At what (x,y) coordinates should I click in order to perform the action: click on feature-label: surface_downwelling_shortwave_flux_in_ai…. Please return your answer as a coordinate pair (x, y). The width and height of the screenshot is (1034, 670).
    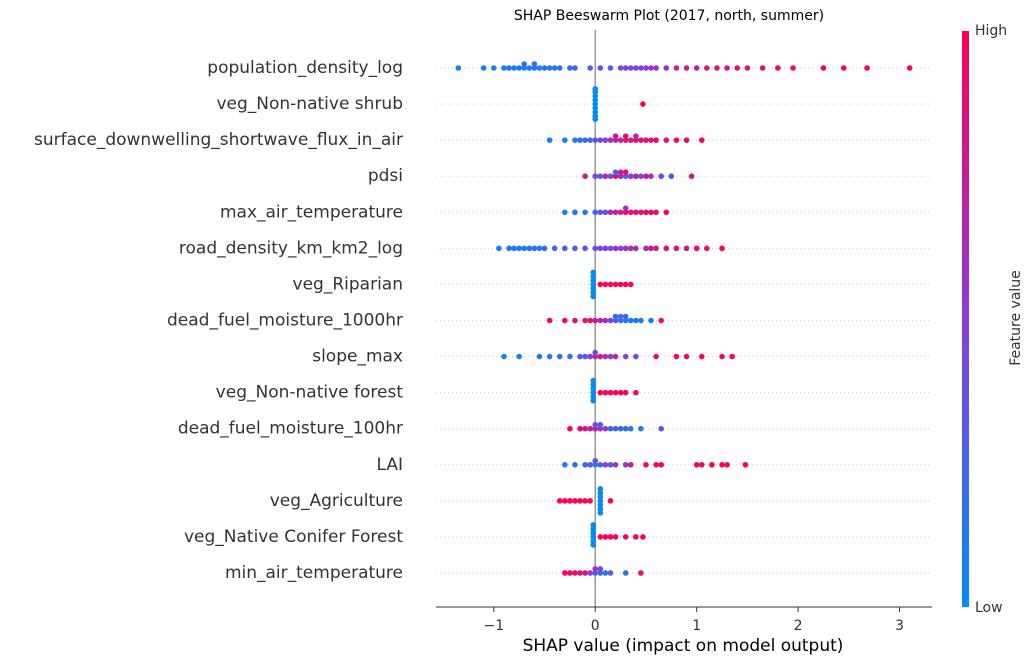
    Looking at the image, I should click on (218, 140).